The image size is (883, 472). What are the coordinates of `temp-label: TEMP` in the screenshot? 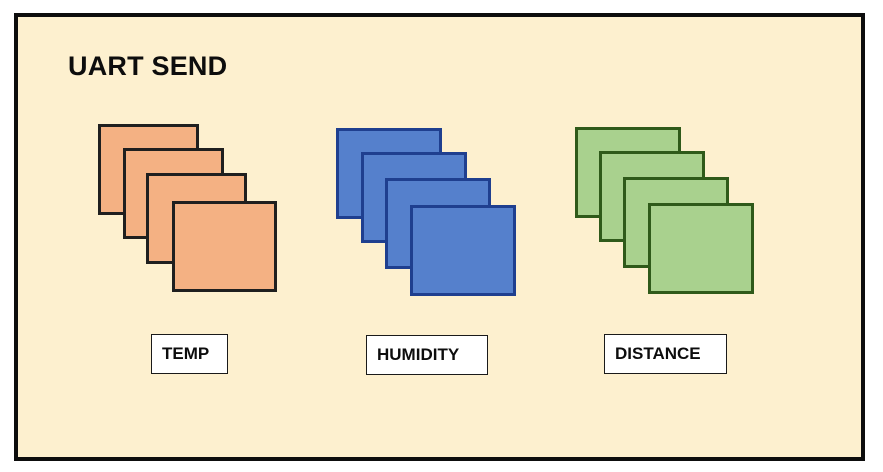 It's located at (189, 354).